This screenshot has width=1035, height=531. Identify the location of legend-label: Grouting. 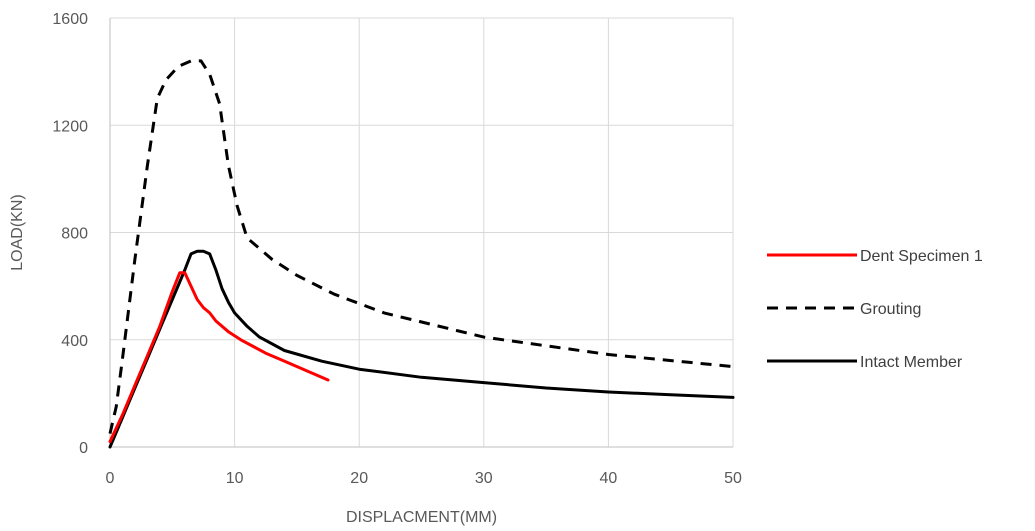
(890, 309).